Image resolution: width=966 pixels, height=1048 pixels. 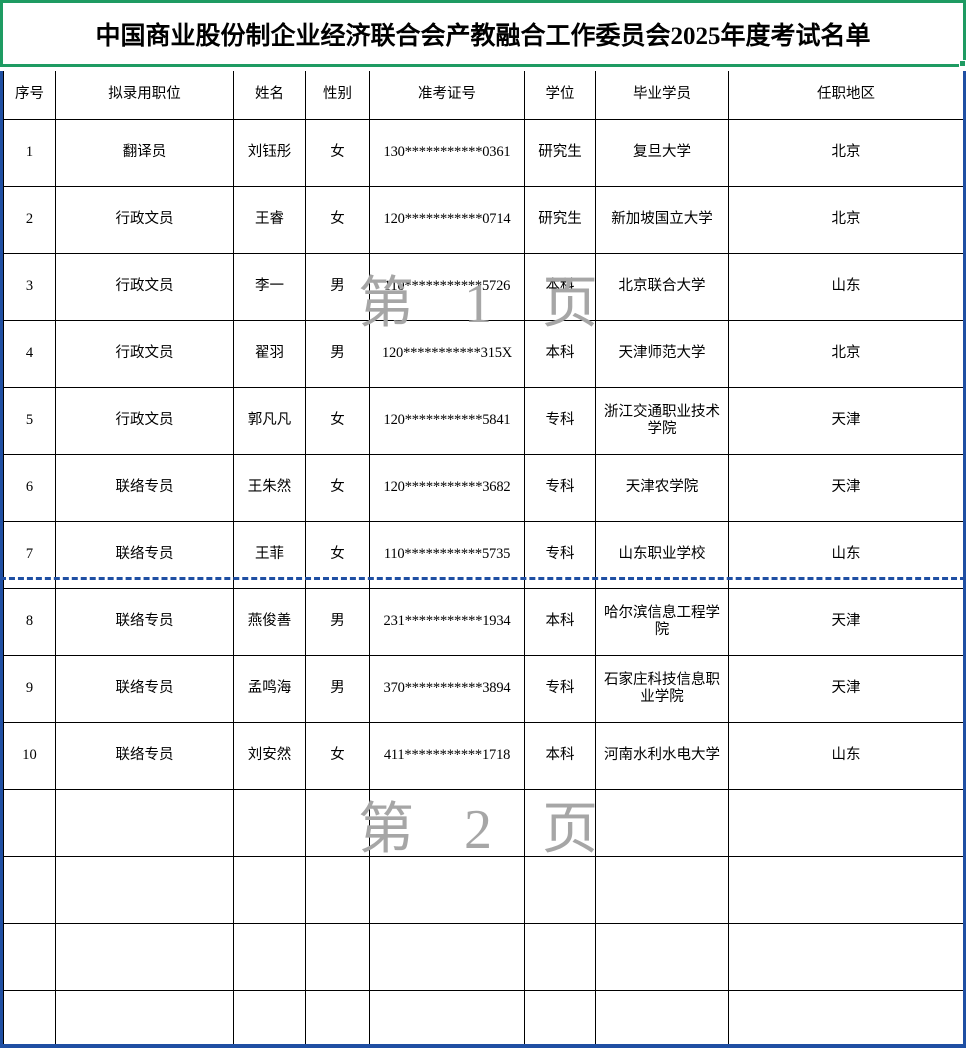 What do you see at coordinates (447, 555) in the screenshot?
I see `cell-exam-id: 110***********5735` at bounding box center [447, 555].